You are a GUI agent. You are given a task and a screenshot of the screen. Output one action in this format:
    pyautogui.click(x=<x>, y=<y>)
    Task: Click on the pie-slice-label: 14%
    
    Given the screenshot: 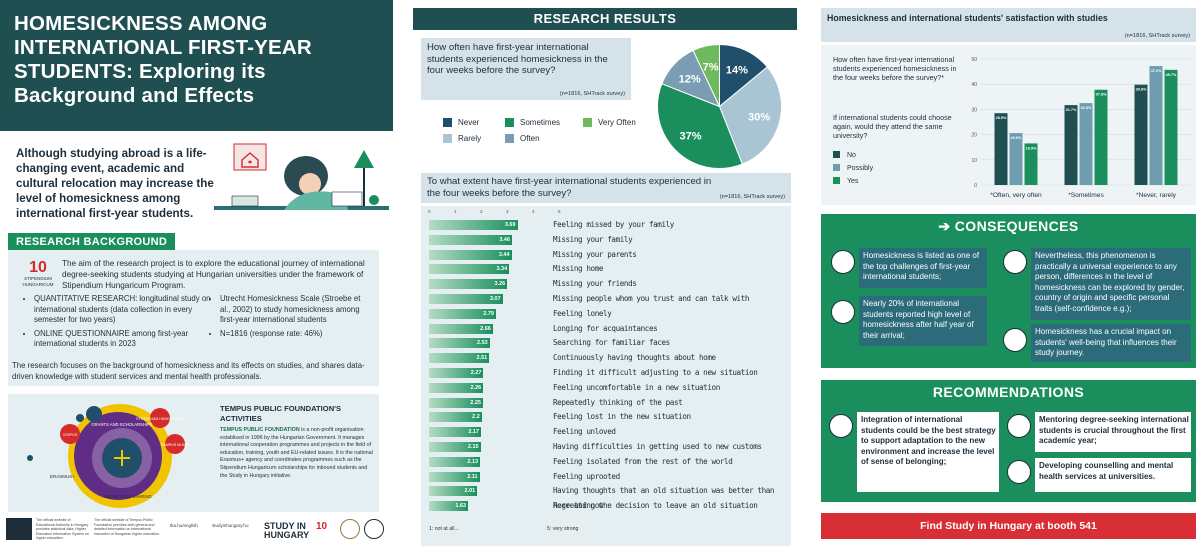 What is the action you would take?
    pyautogui.click(x=737, y=70)
    